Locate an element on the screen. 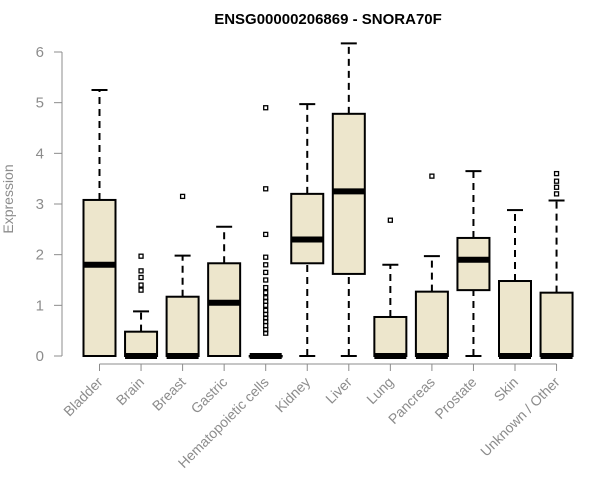 This screenshot has width=600, height=500. y-axis: 0 1 2 3 4 5 6 is located at coordinates (49, 204).